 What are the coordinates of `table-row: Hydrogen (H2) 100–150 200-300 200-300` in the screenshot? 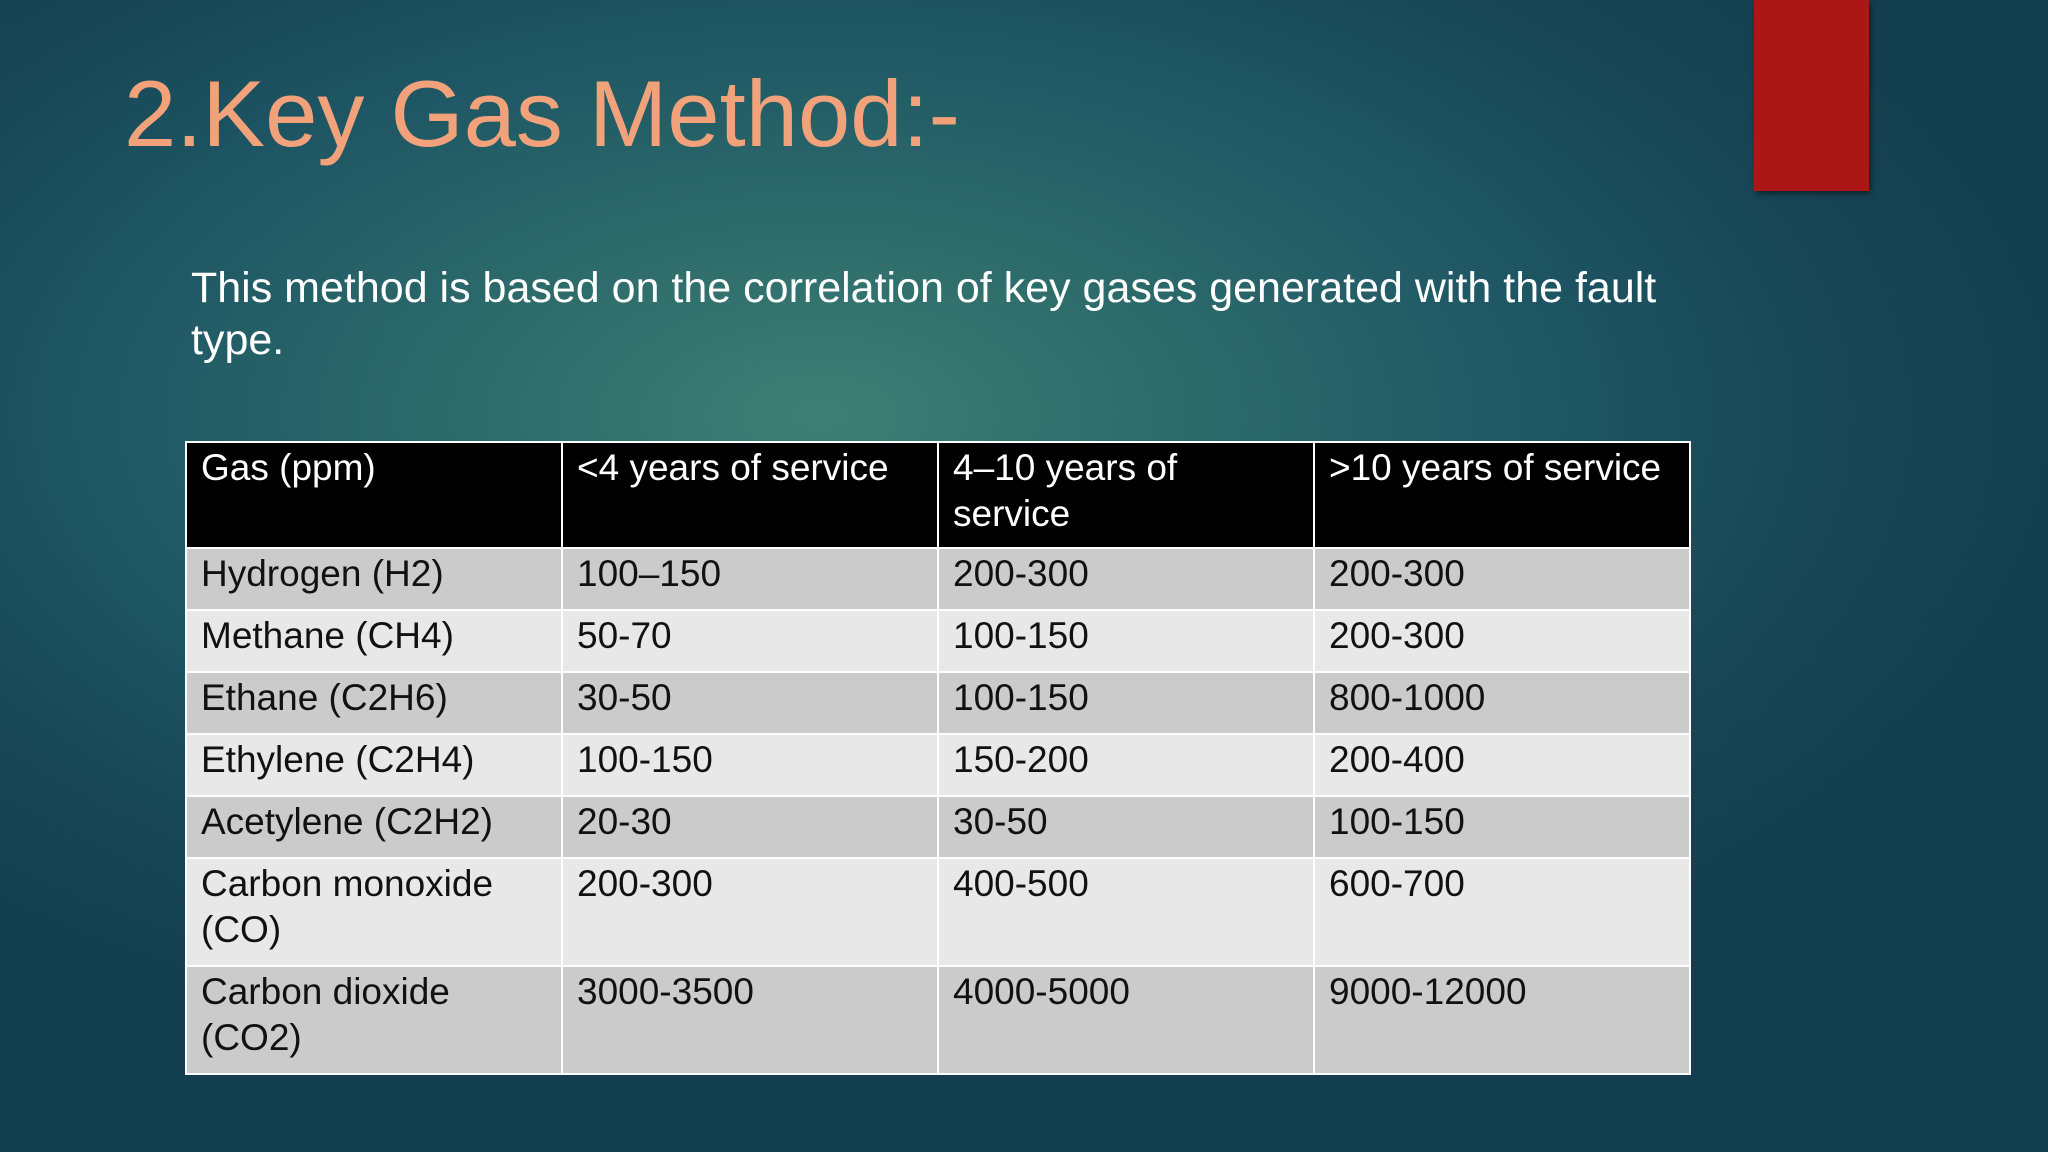 It's located at (938, 579).